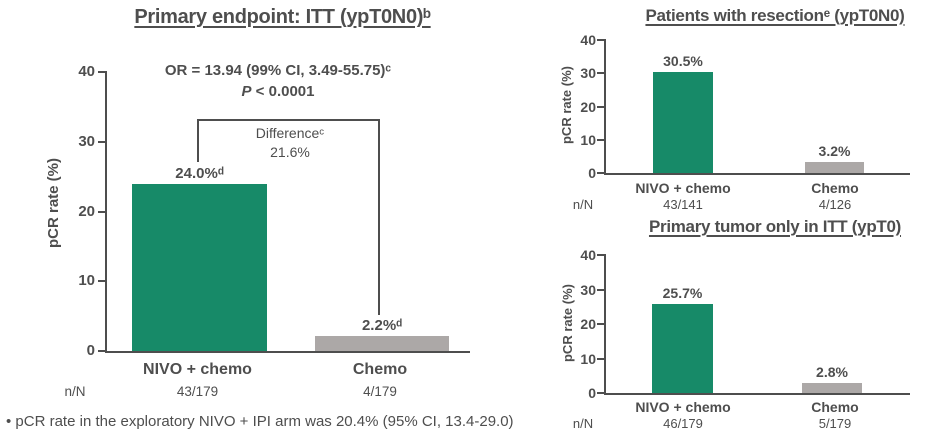 This screenshot has height=443, width=946. I want to click on difference-label: Differenceᶜ, so click(290, 133).